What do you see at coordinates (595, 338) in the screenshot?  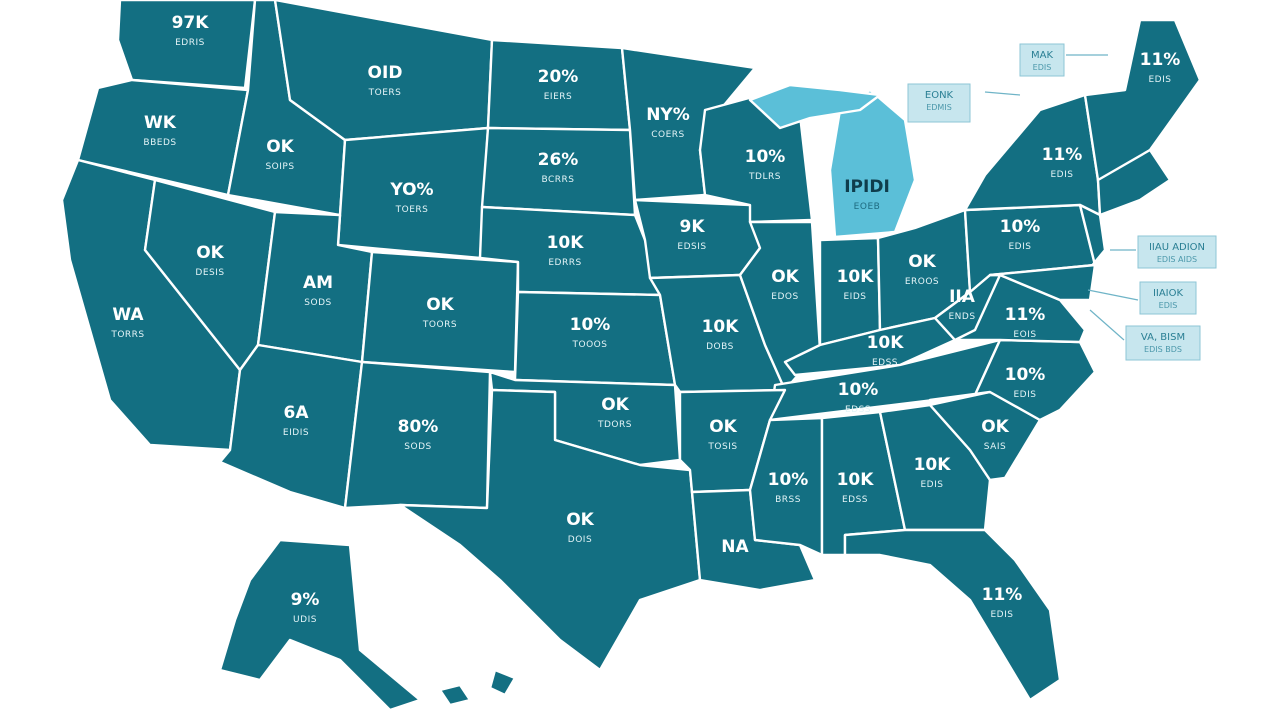 I see `state-ks` at bounding box center [595, 338].